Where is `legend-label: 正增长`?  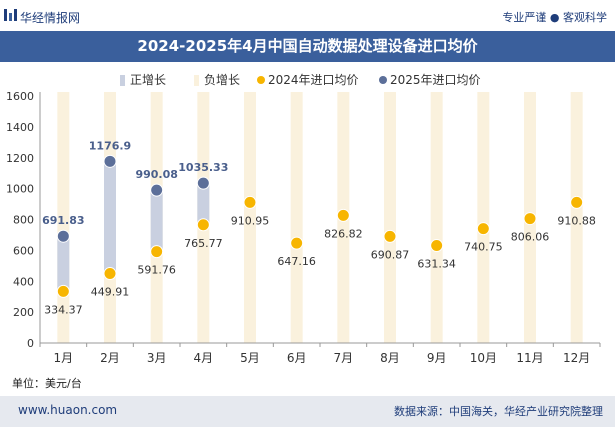
legend-label: 正增长 is located at coordinates (148, 80).